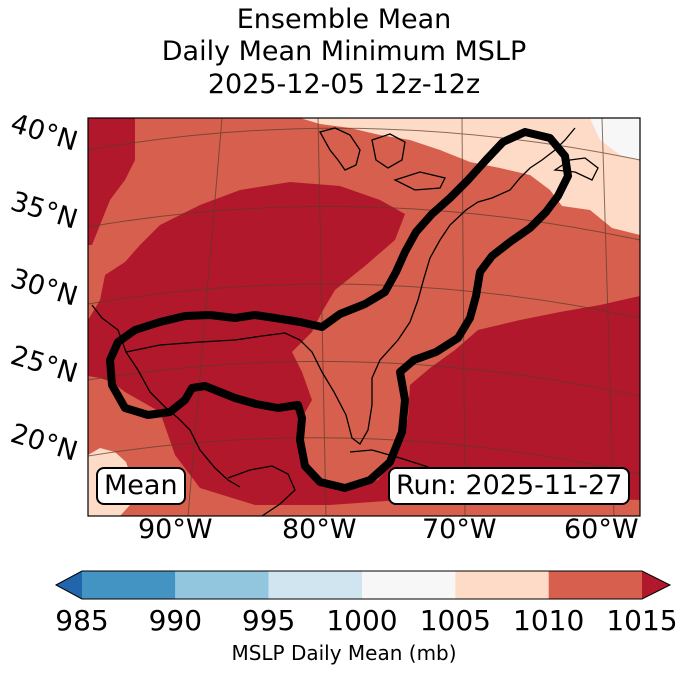 The height and width of the screenshot is (674, 688). I want to click on title-line-3: 2025-12-05 12z-12z, so click(344, 84).